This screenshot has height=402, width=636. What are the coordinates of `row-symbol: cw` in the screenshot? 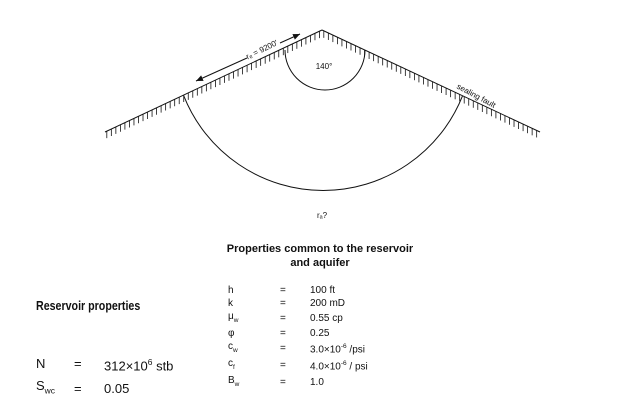 It's located at (233, 347).